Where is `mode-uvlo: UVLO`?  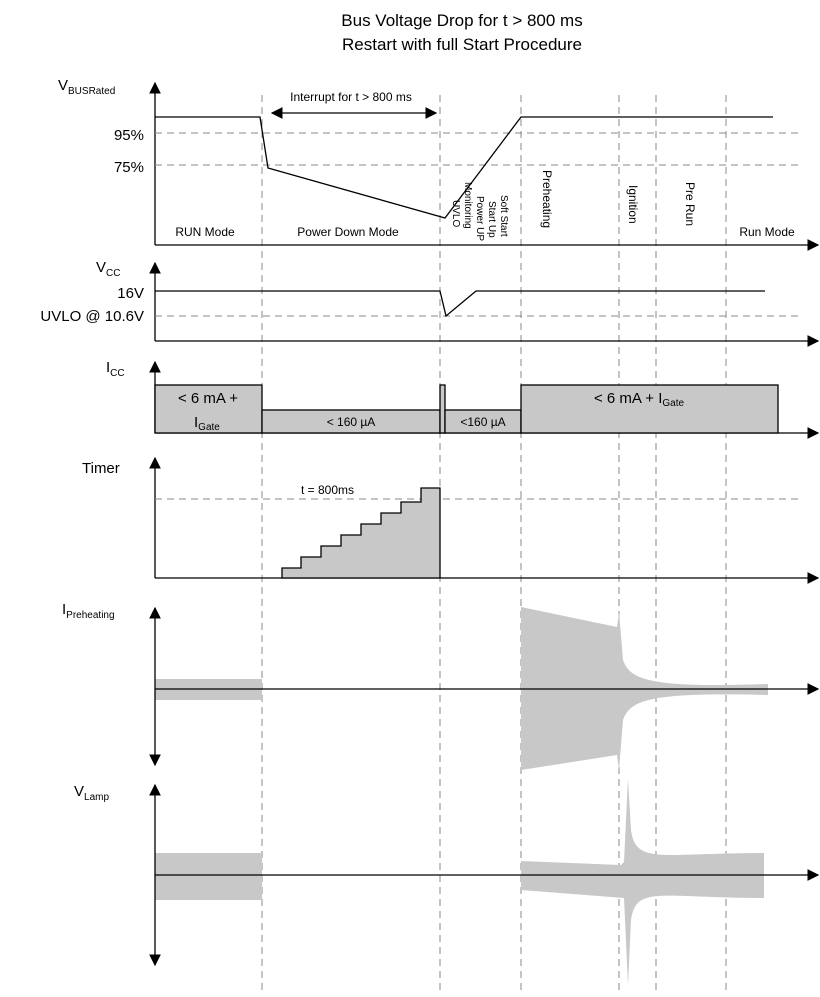
mode-uvlo: UVLO is located at coordinates (455, 213).